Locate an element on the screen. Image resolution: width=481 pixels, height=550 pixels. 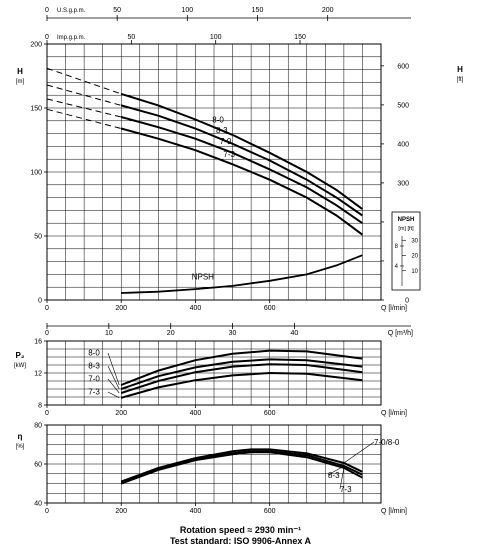
us-gpm-tick-label: 0 is located at coordinates (47, 10).